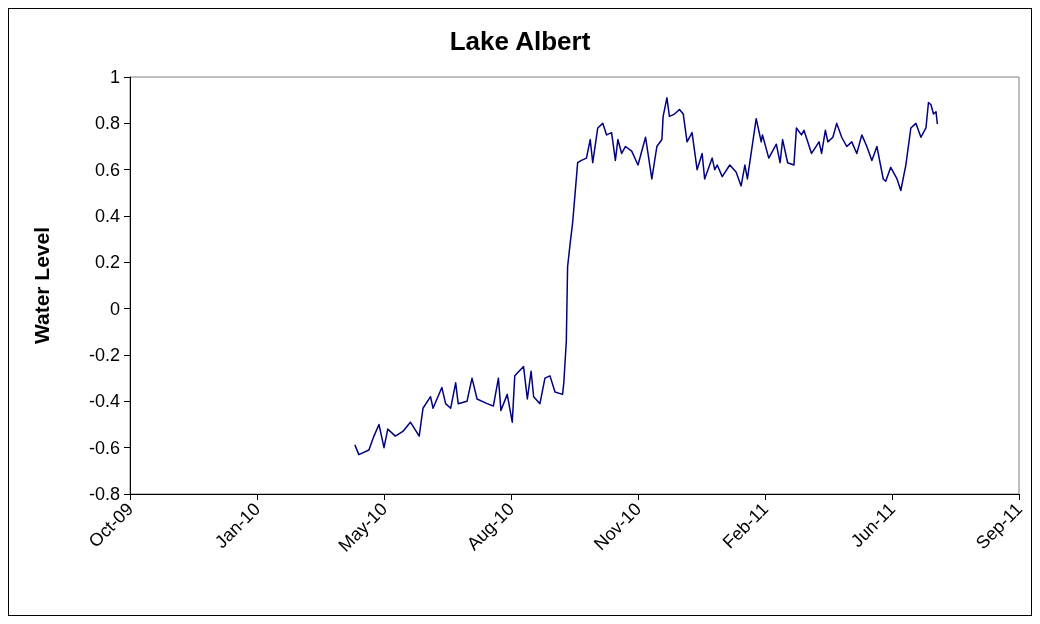 The height and width of the screenshot is (624, 1040). What do you see at coordinates (107, 262) in the screenshot?
I see `y-tick-label: 0.2` at bounding box center [107, 262].